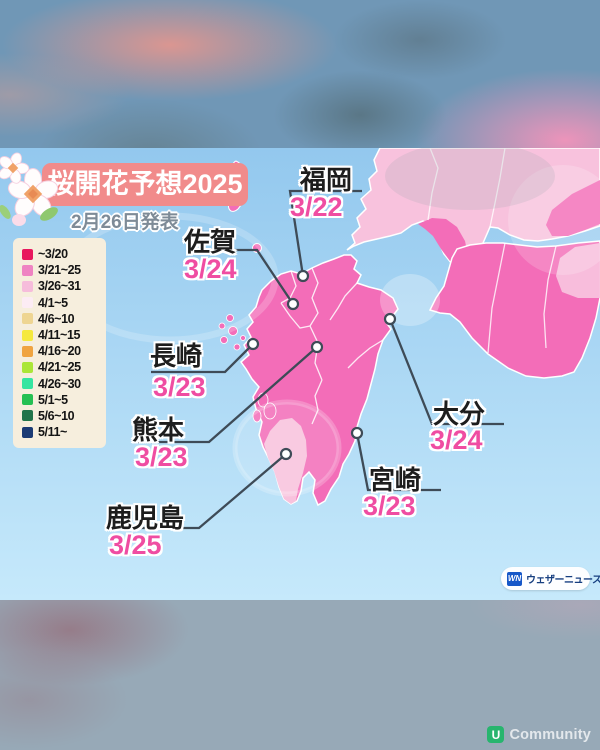 The width and height of the screenshot is (600, 750). What do you see at coordinates (210, 269) in the screenshot?
I see `city-date-saga: 3/24` at bounding box center [210, 269].